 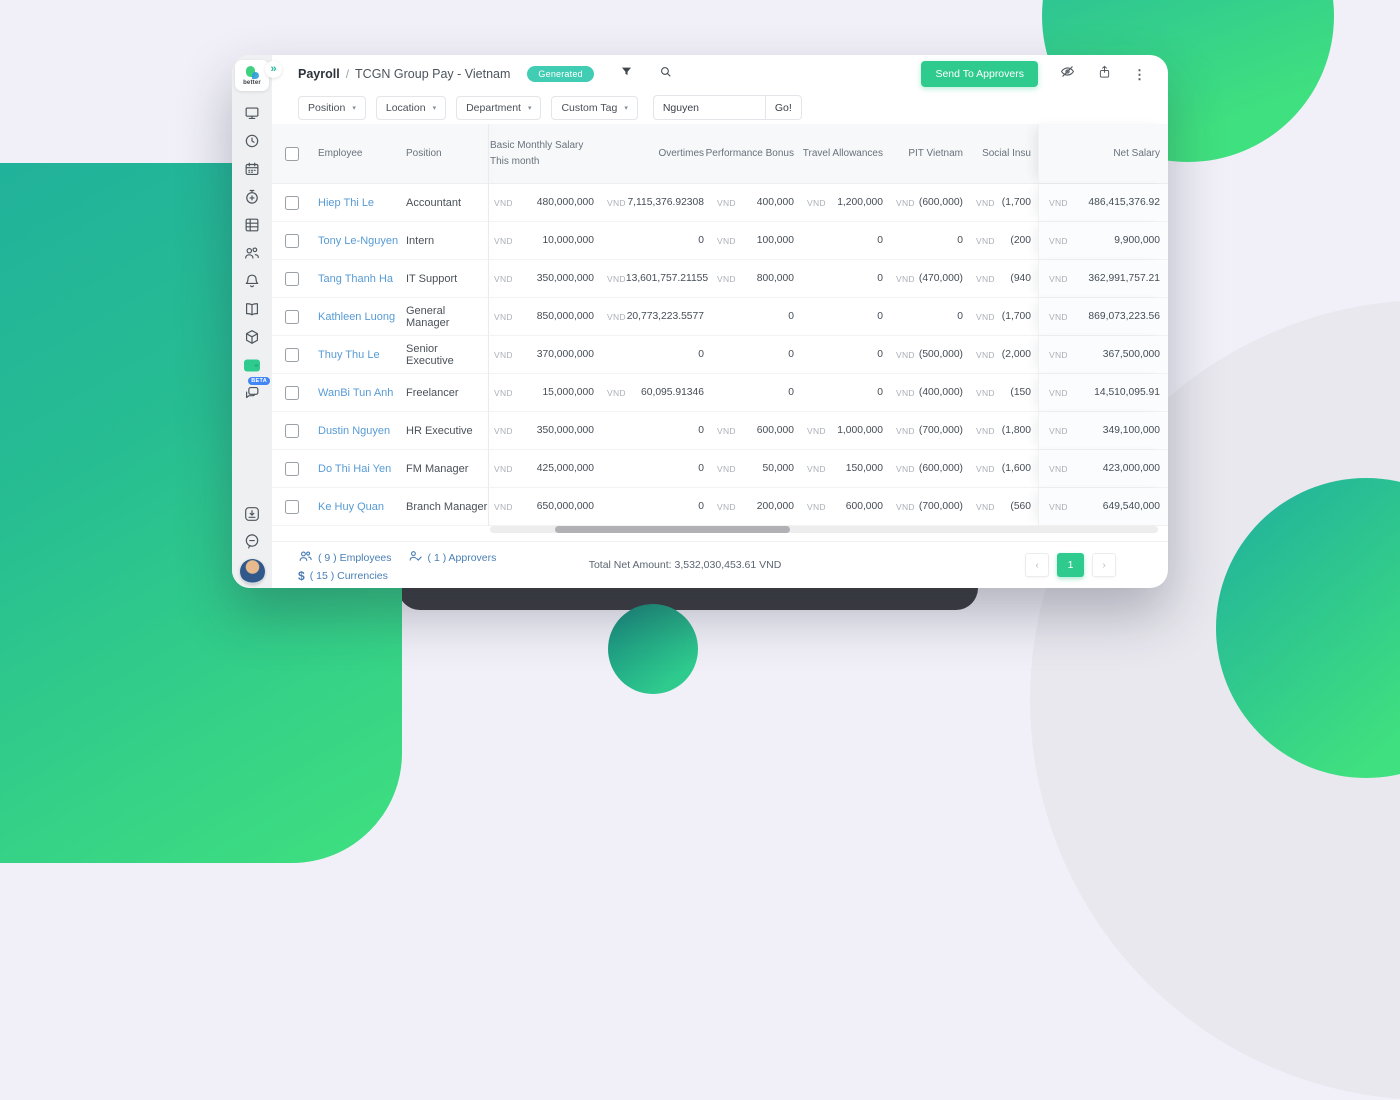 I want to click on sidebar-item-chat: BETA, so click(x=256, y=389).